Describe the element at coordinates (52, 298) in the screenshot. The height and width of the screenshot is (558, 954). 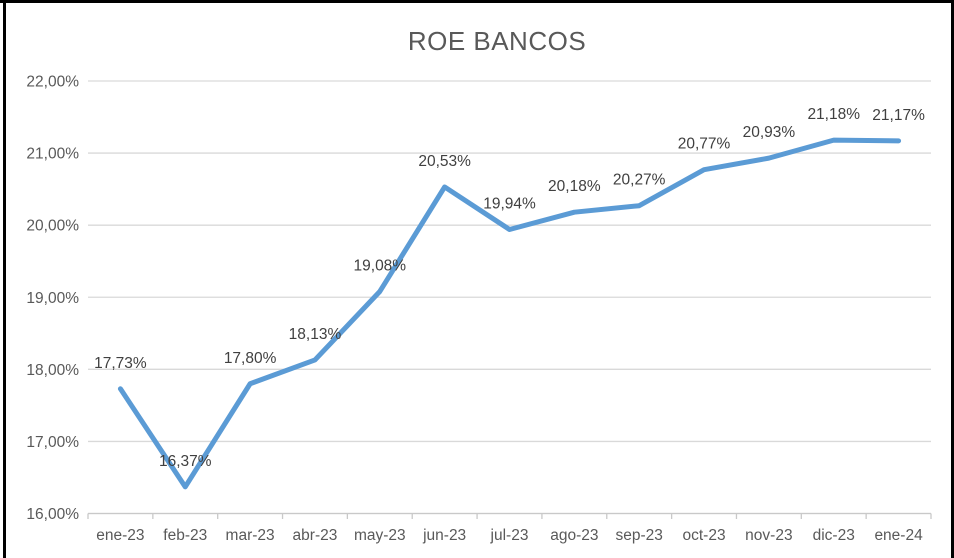
I see `y-tick-label: 19,00%` at that location.